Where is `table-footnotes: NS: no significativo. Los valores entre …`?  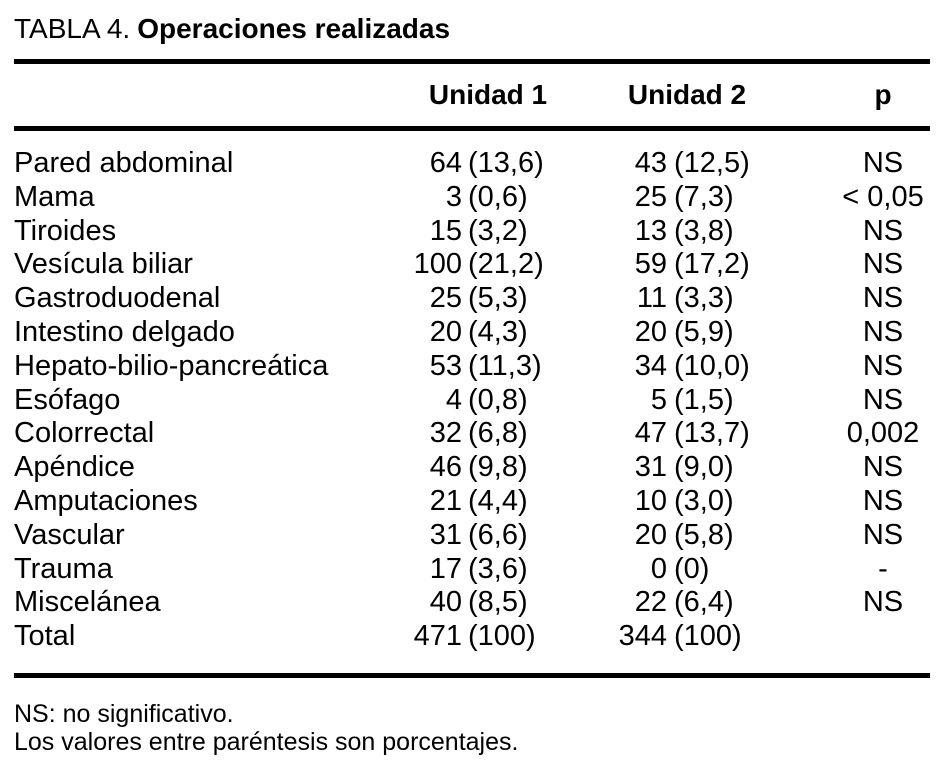 table-footnotes: NS: no significativo. Los valores entre … is located at coordinates (472, 728).